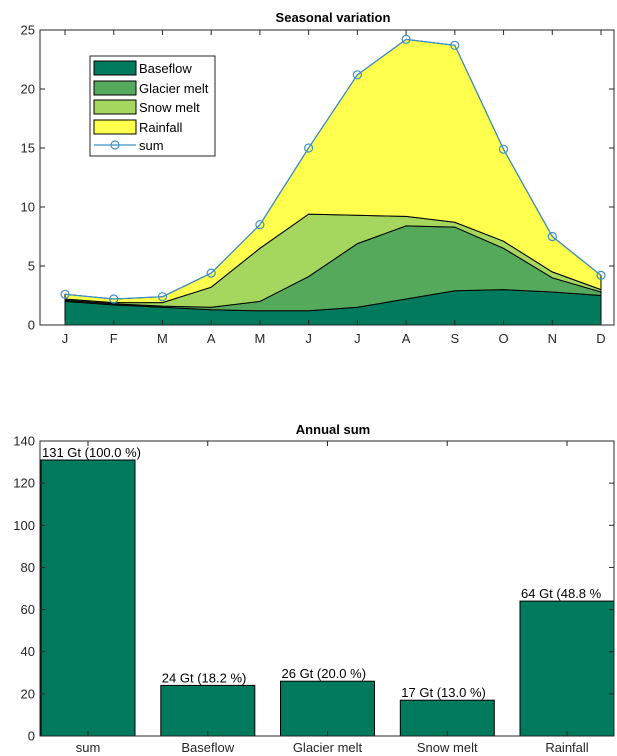  I want to click on bar-value-label: 26 Gt (20.0 %), so click(324, 673).